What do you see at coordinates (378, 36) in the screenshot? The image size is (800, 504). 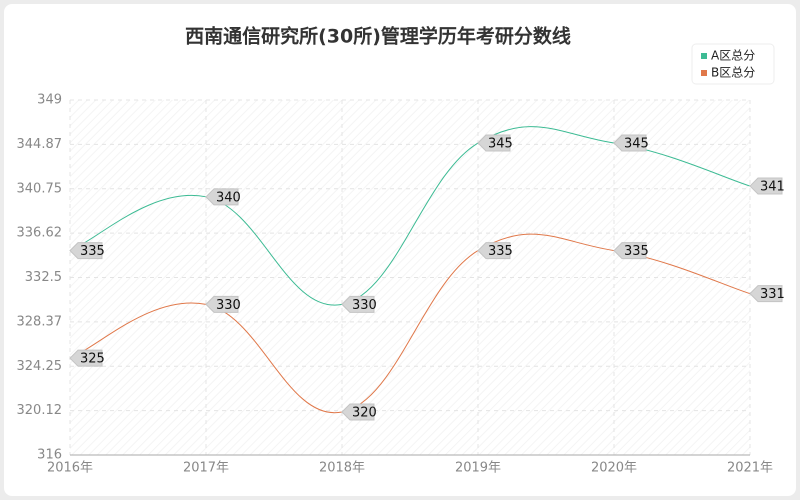 I see `chart-title: 西南通信研究所(30所)管理学历年考研分数线` at bounding box center [378, 36].